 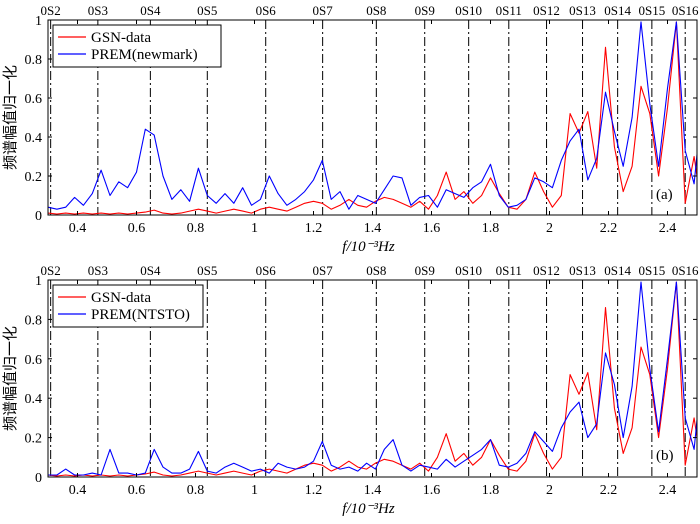 What do you see at coordinates (665, 456) in the screenshot?
I see `panel-label: (b)` at bounding box center [665, 456].